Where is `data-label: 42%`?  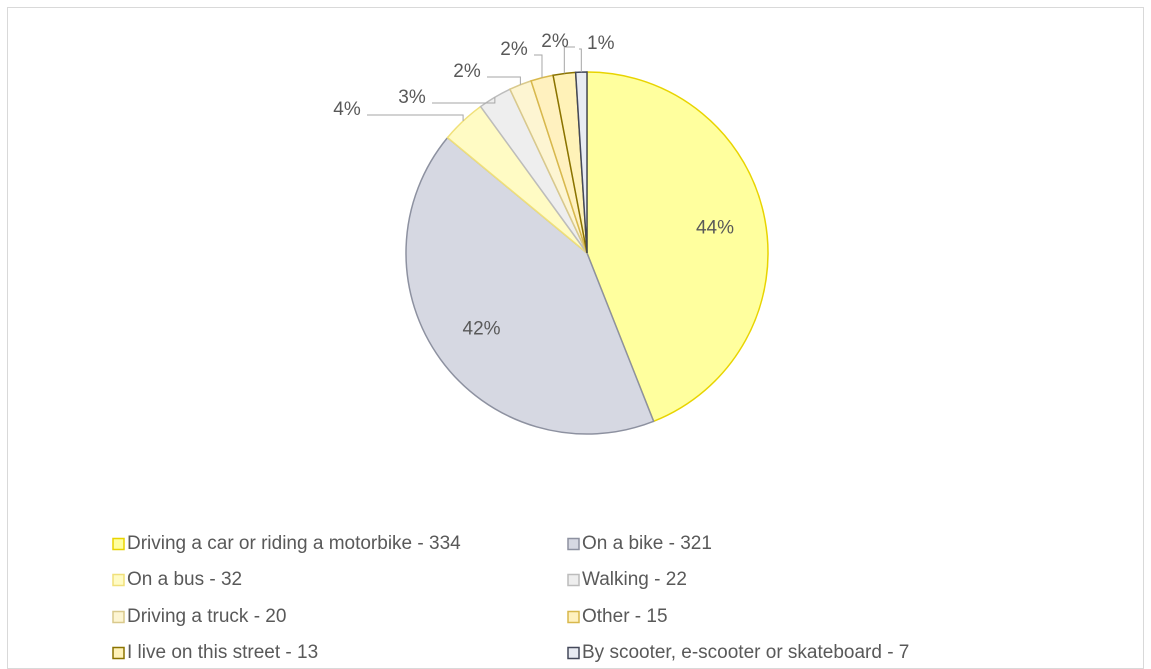 data-label: 42% is located at coordinates (482, 329).